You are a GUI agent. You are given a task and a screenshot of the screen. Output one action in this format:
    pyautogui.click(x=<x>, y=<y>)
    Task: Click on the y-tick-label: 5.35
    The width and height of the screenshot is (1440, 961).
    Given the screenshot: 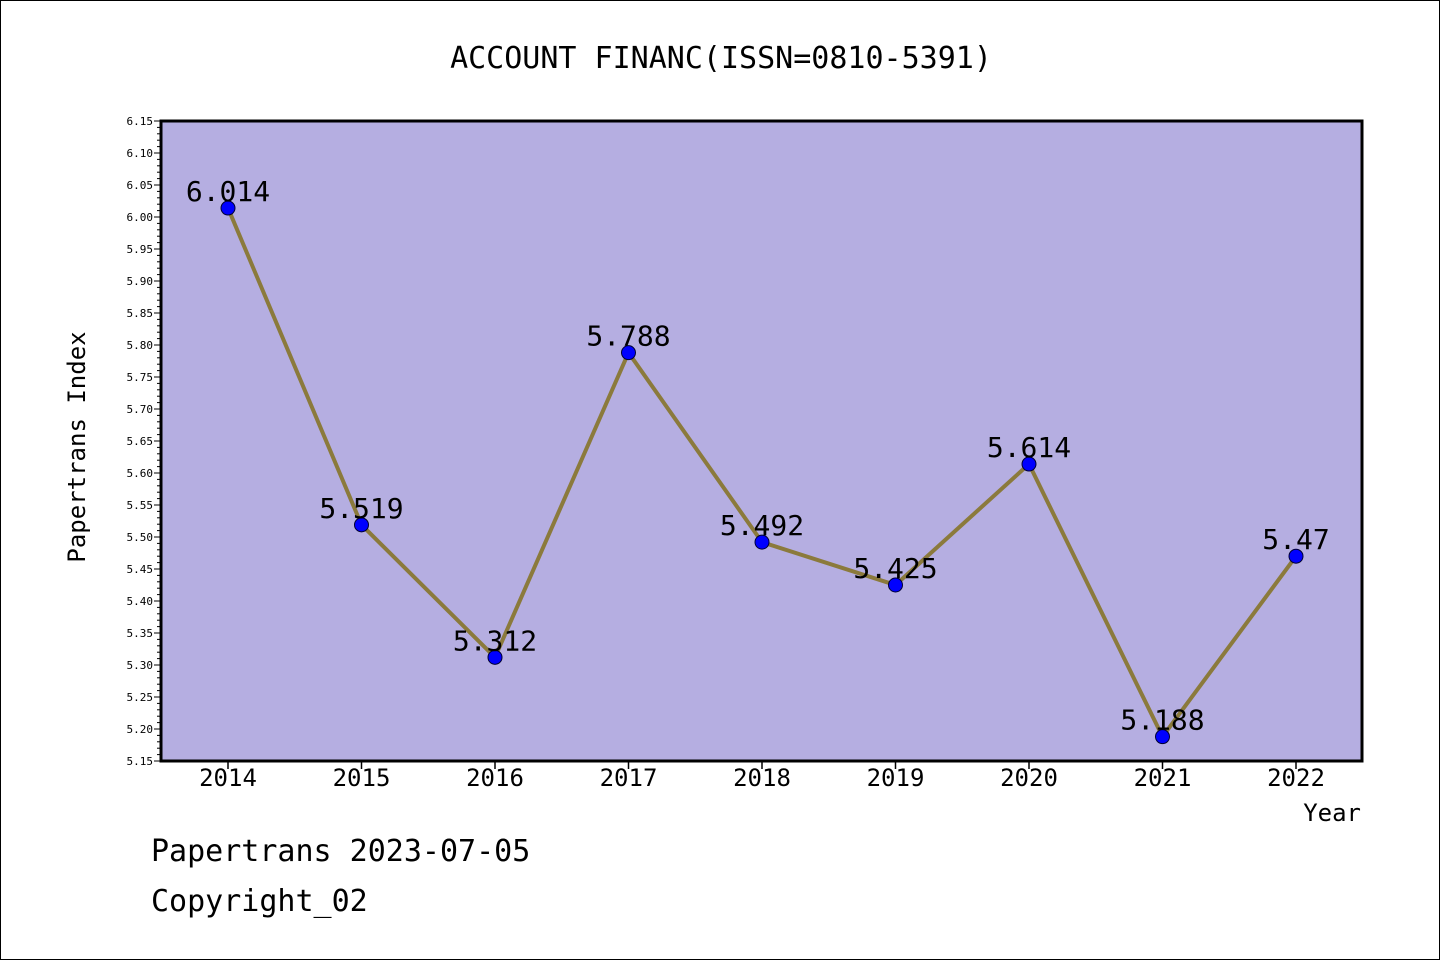 What is the action you would take?
    pyautogui.click(x=140, y=633)
    